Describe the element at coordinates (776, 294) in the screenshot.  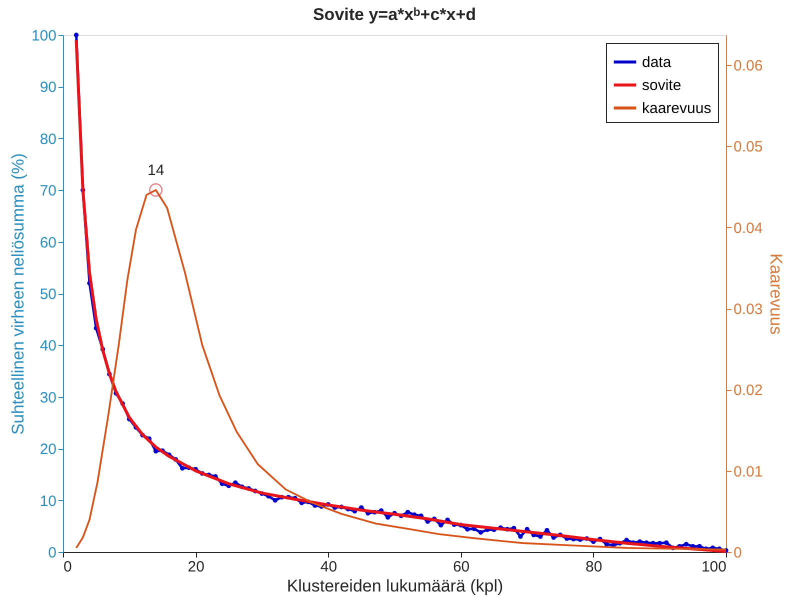
I see `y2-axis-title: Kaarevuus` at that location.